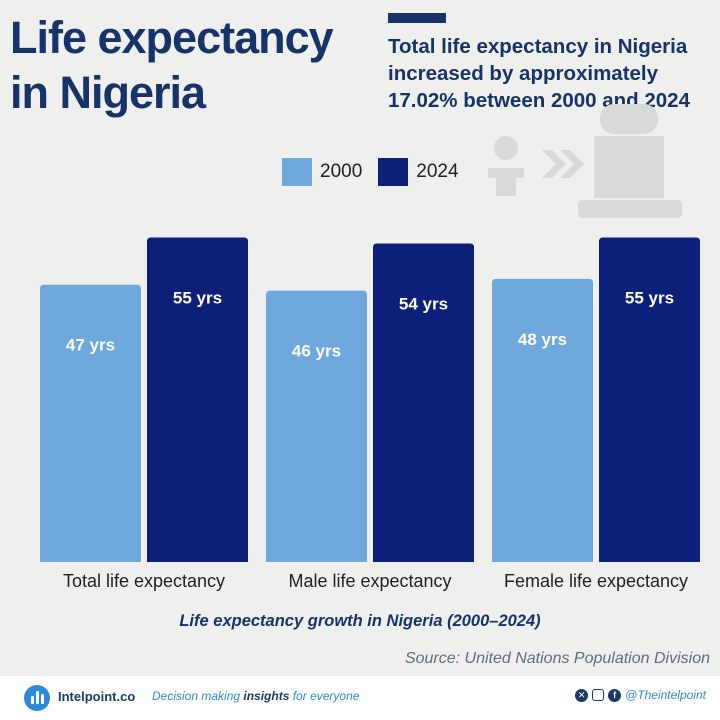 Image resolution: width=720 pixels, height=720 pixels. What do you see at coordinates (417, 18) in the screenshot?
I see `accent-bar` at bounding box center [417, 18].